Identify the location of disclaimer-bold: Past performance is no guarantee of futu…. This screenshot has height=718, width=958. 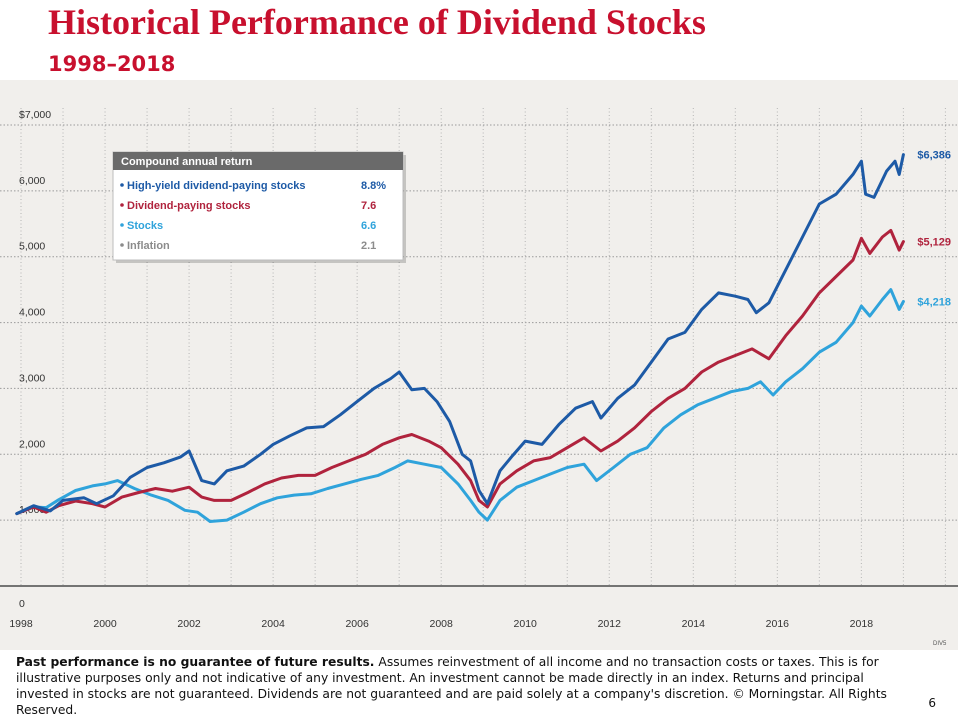
(195, 662).